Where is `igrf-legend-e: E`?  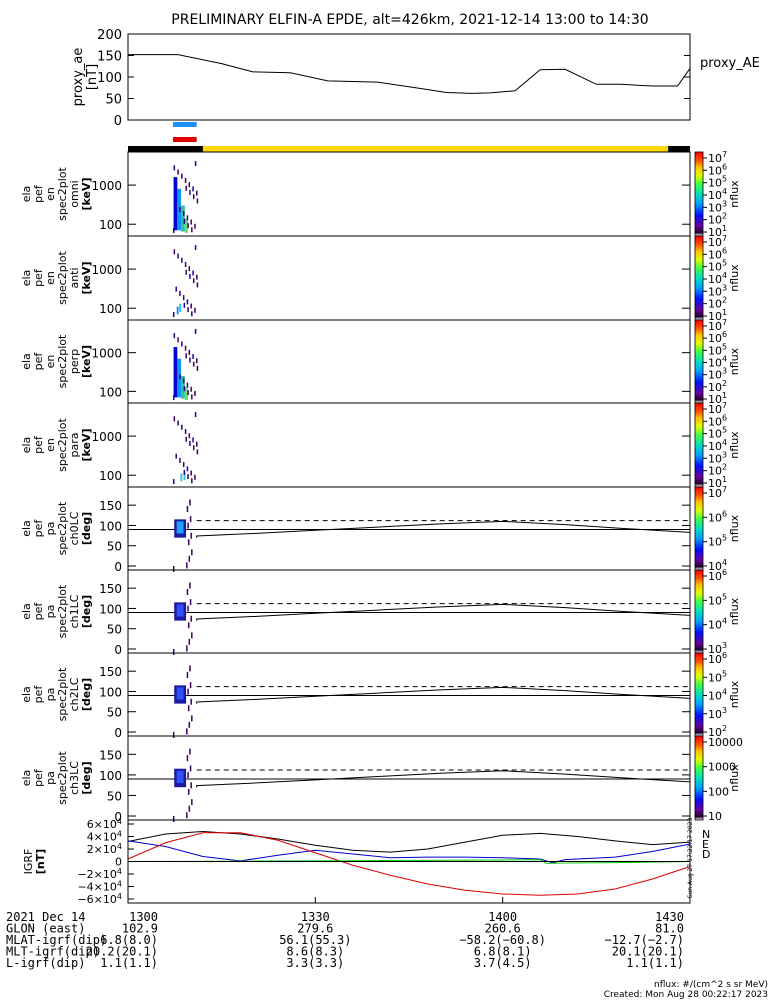
igrf-legend-e: E is located at coordinates (705, 844).